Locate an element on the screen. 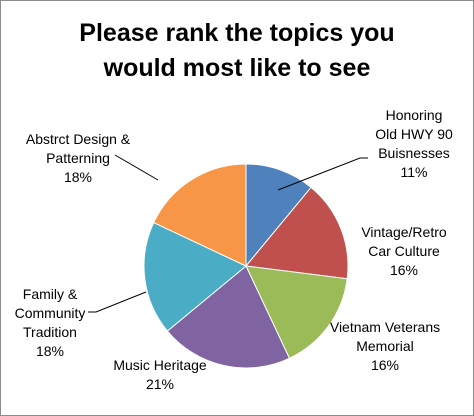 The width and height of the screenshot is (474, 416). data-label-text: Buisnesses is located at coordinates (414, 153).